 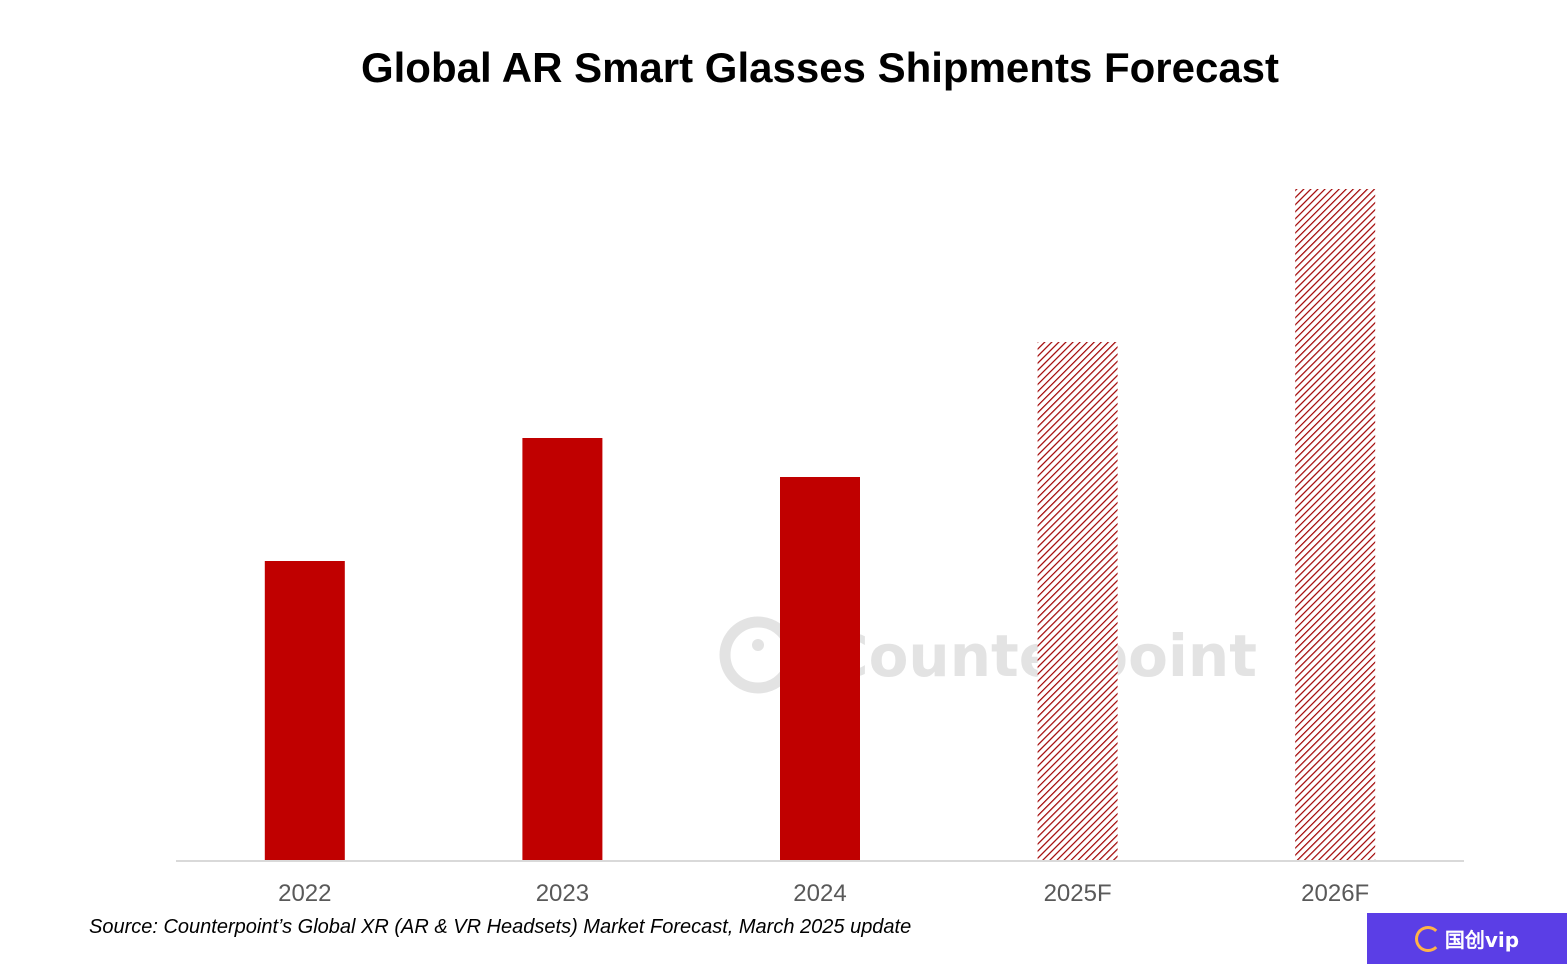 I want to click on badge-logo: 国创vip, so click(x=1467, y=938).